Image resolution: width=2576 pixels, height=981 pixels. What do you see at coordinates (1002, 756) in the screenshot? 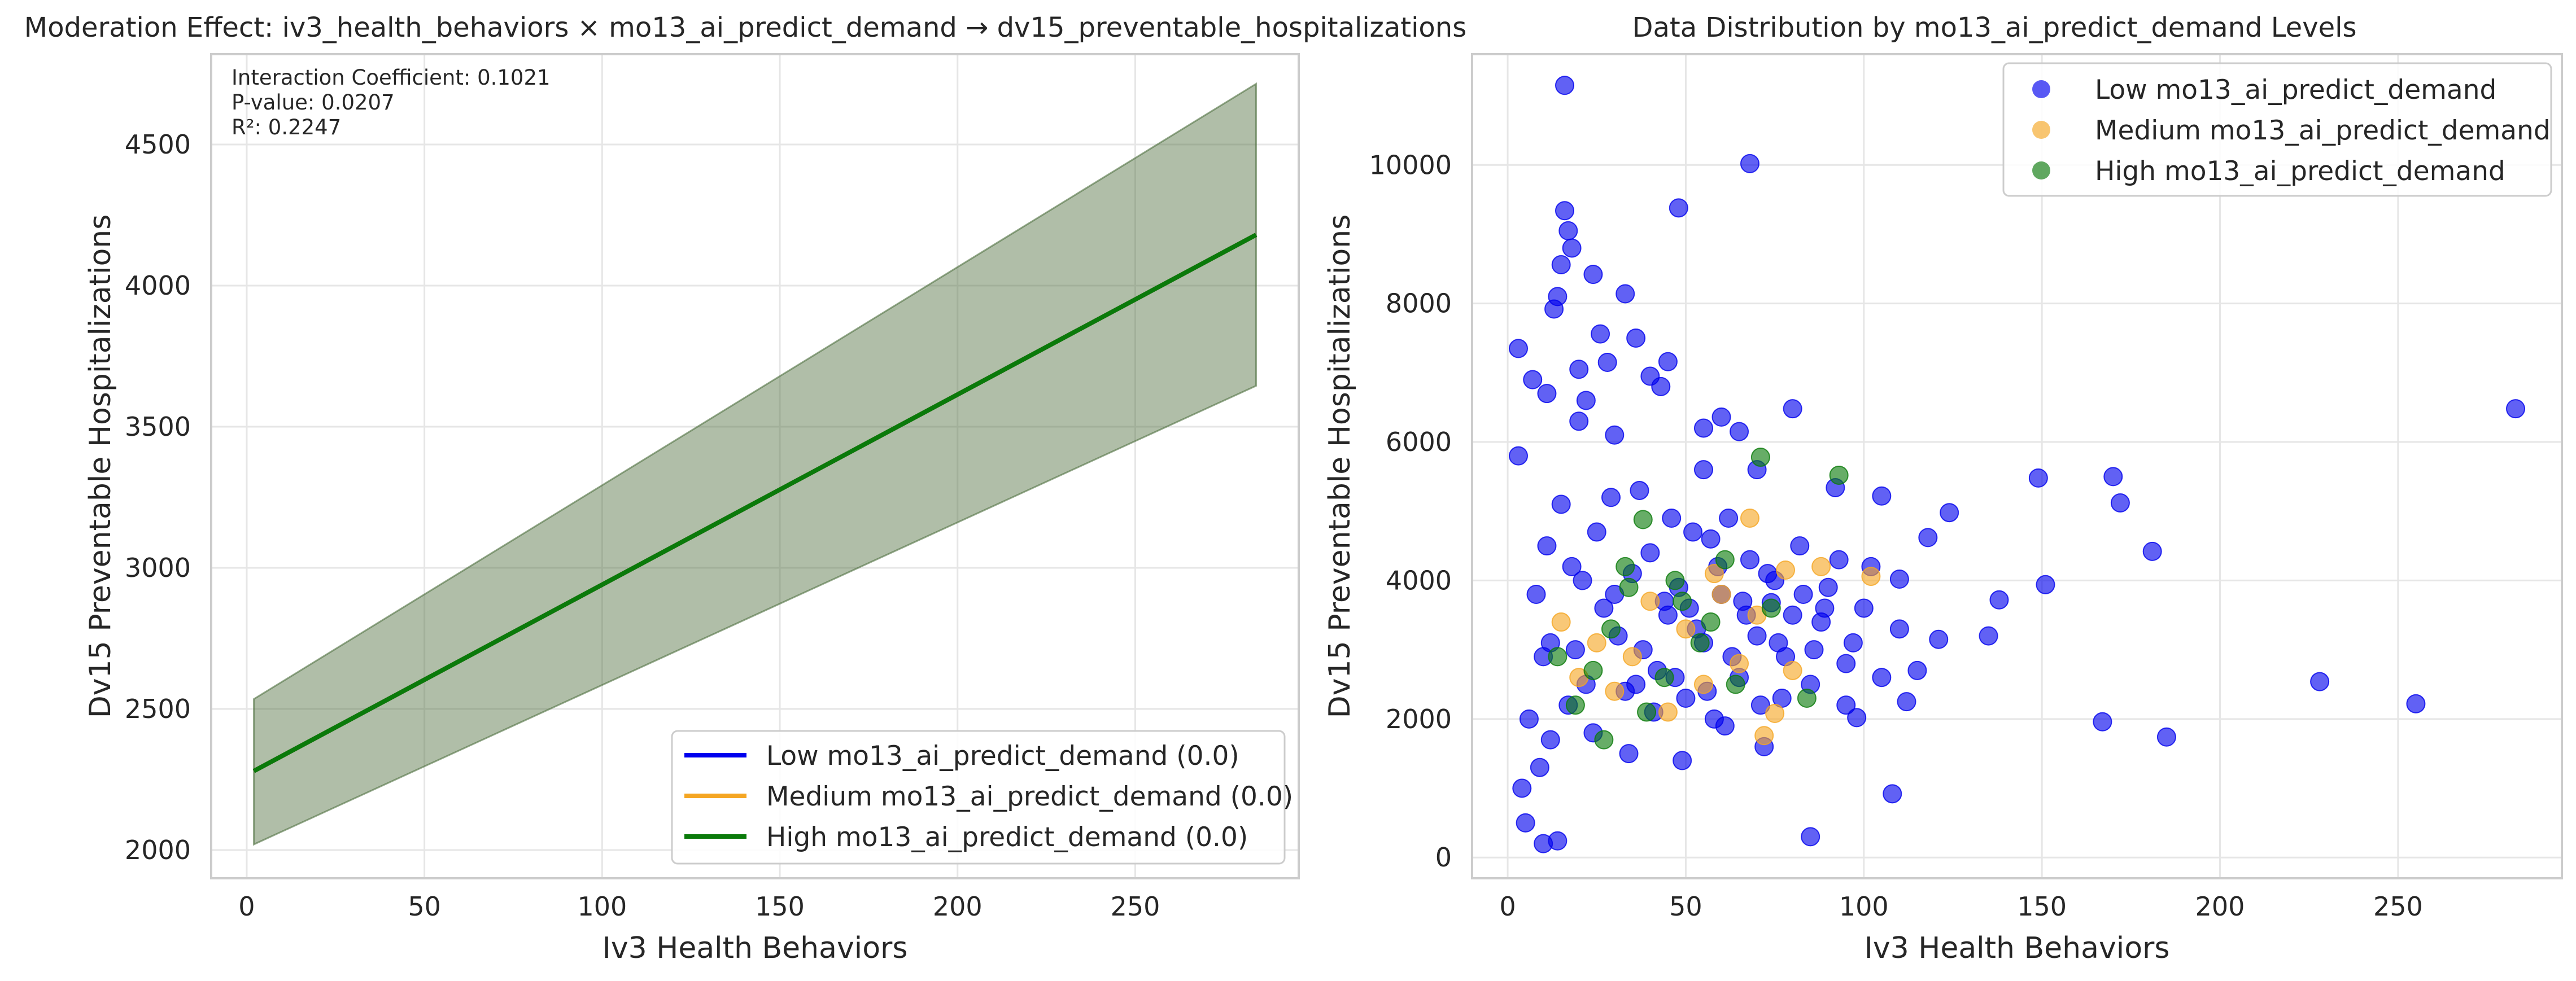
I see `legend-label-low: Low mo13_ai_predict_demand (0.0)` at bounding box center [1002, 756].